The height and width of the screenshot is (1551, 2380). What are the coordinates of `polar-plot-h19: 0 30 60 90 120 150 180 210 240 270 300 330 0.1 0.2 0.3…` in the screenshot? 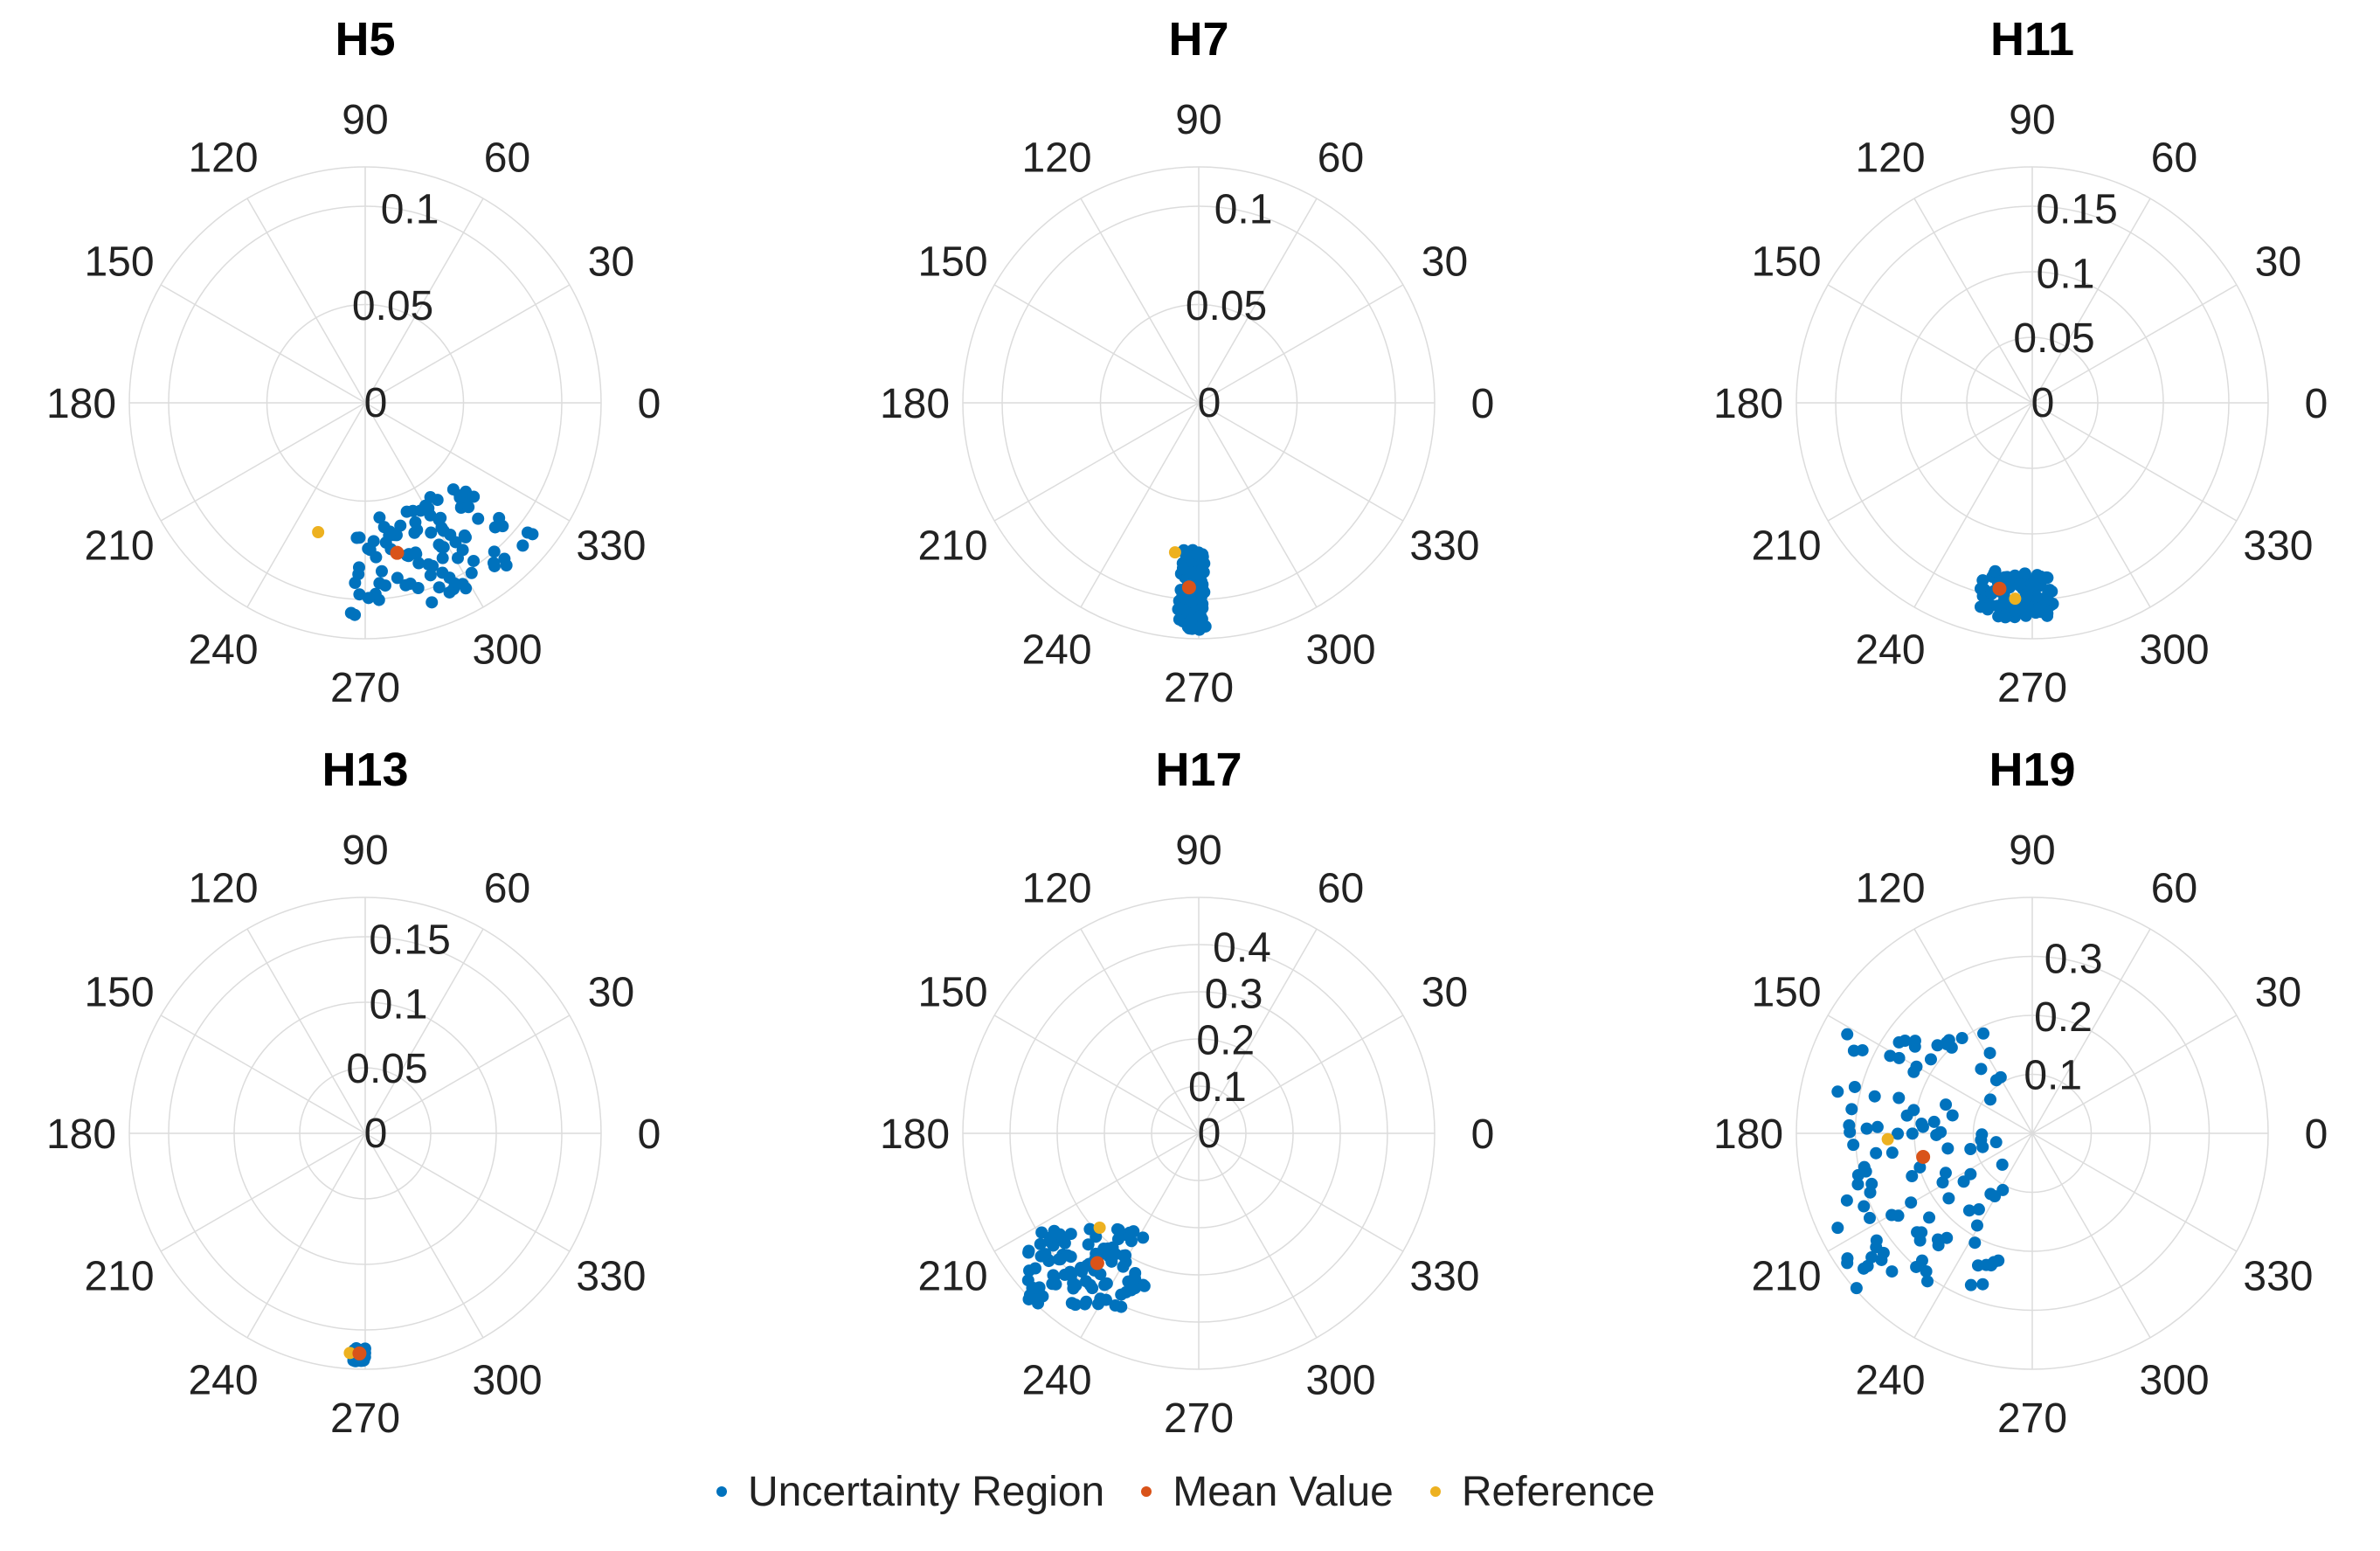 It's located at (2020, 1093).